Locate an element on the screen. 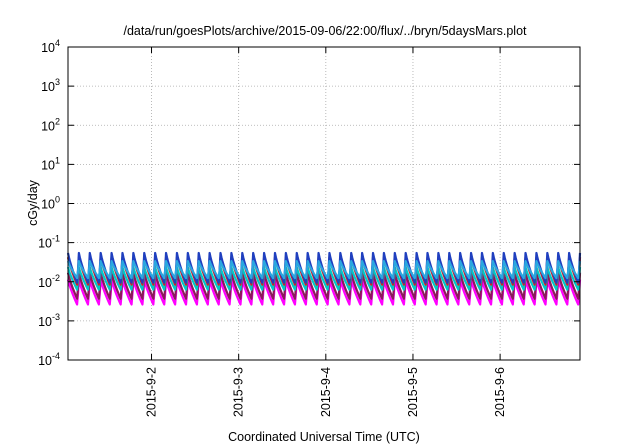  y-tick-label: 10⁴ is located at coordinates (50, 46).